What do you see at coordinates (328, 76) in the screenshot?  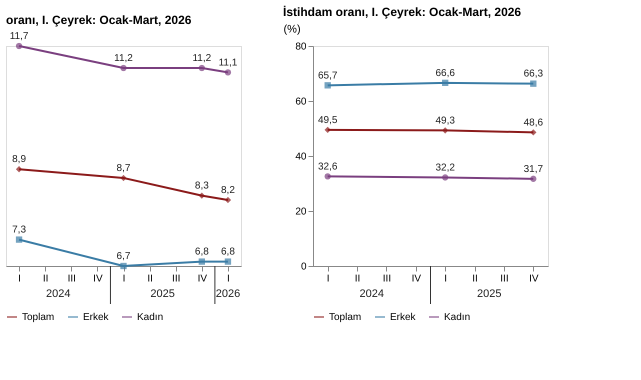 I see `data-label: 65,7` at bounding box center [328, 76].